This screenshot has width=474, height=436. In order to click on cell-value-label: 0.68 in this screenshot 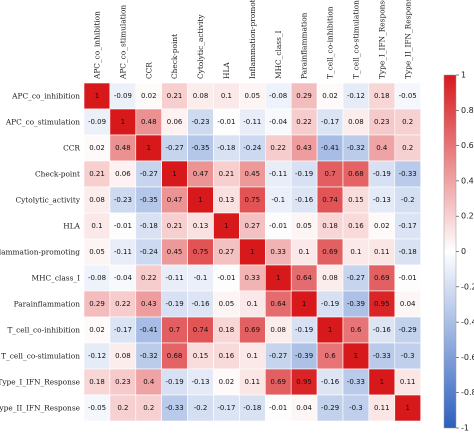, I will do `click(175, 356)`.